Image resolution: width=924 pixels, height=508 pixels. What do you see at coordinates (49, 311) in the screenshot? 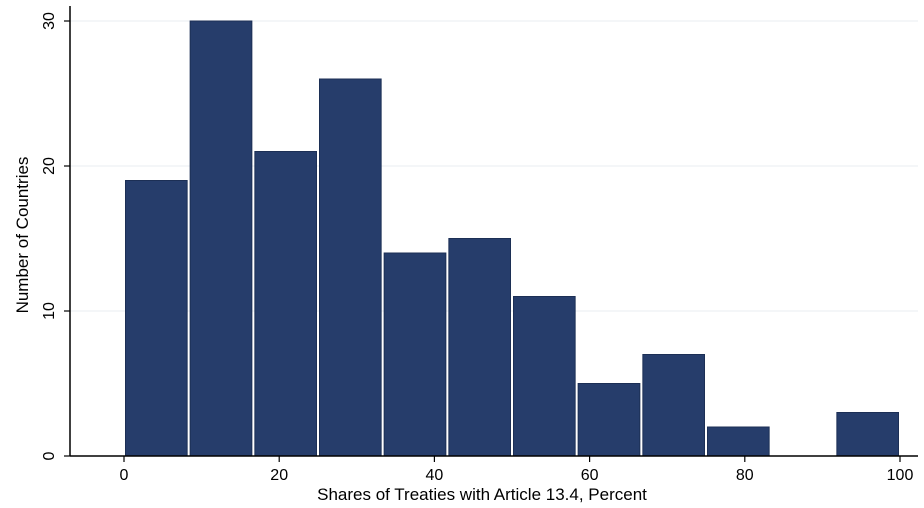
I see `y-tick-label: 10` at bounding box center [49, 311].